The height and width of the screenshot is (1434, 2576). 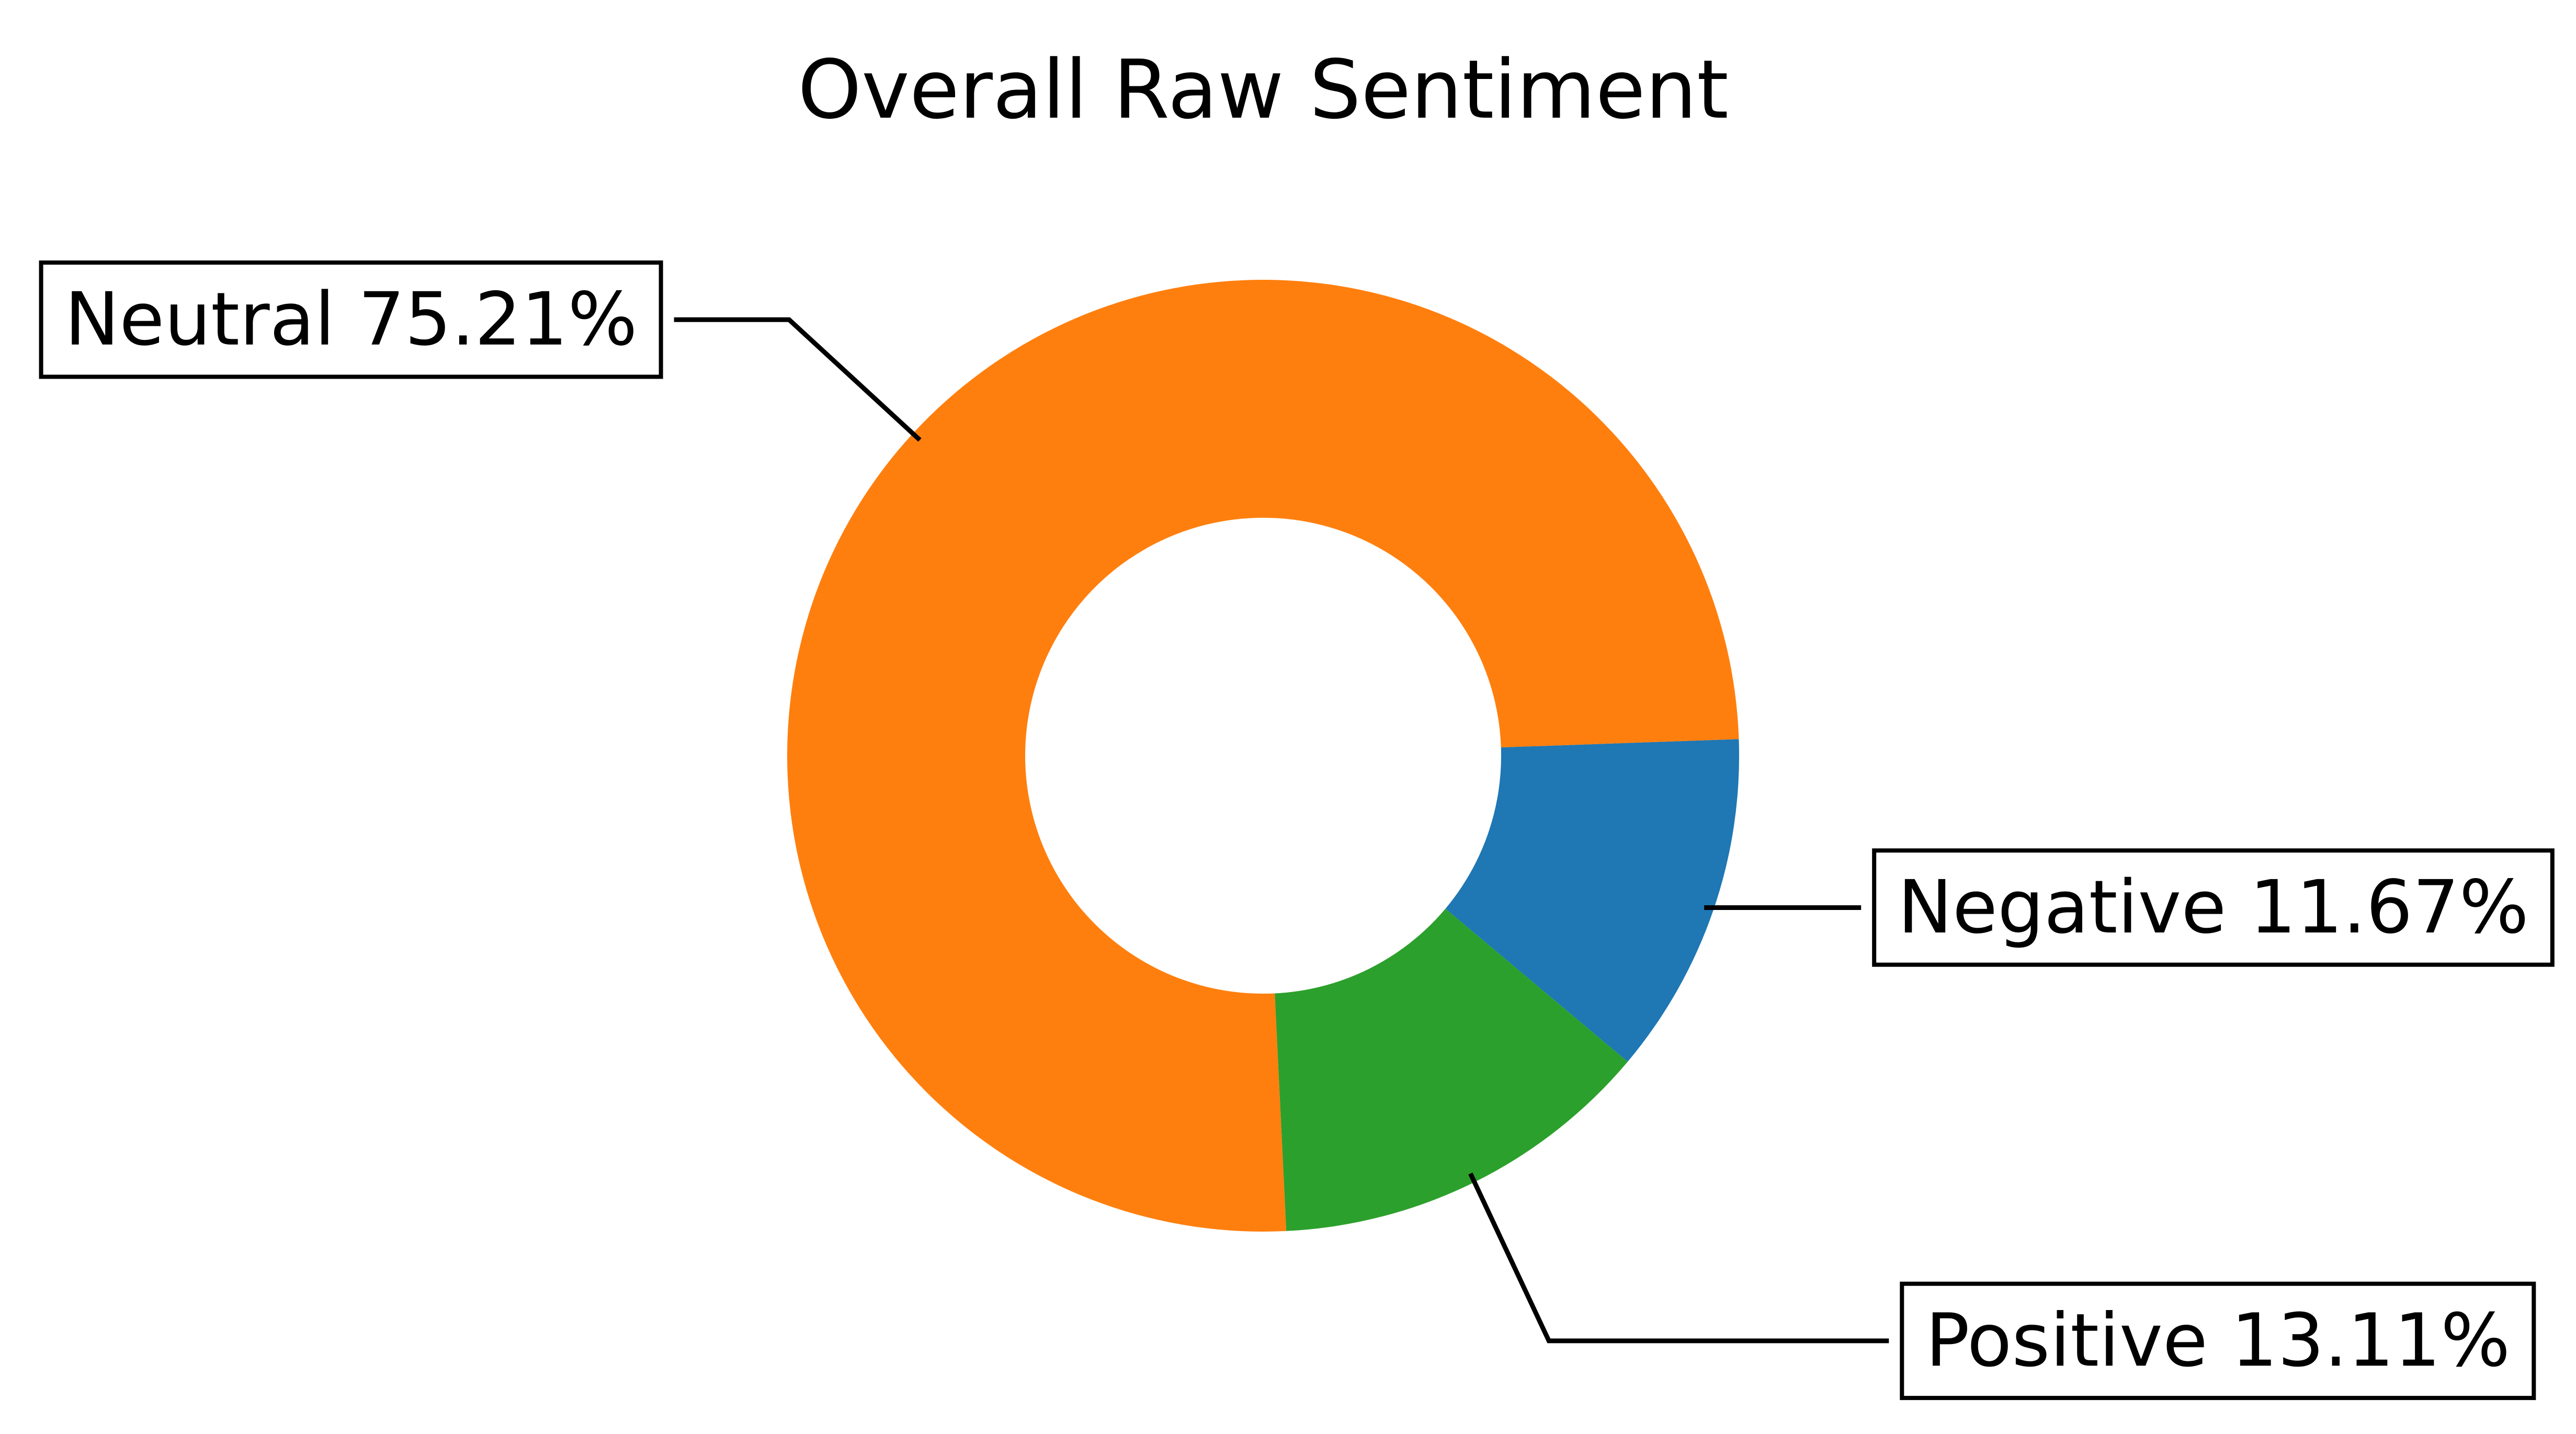 I want to click on slice-label-neutral: Neutral 75.21%, so click(x=351, y=319).